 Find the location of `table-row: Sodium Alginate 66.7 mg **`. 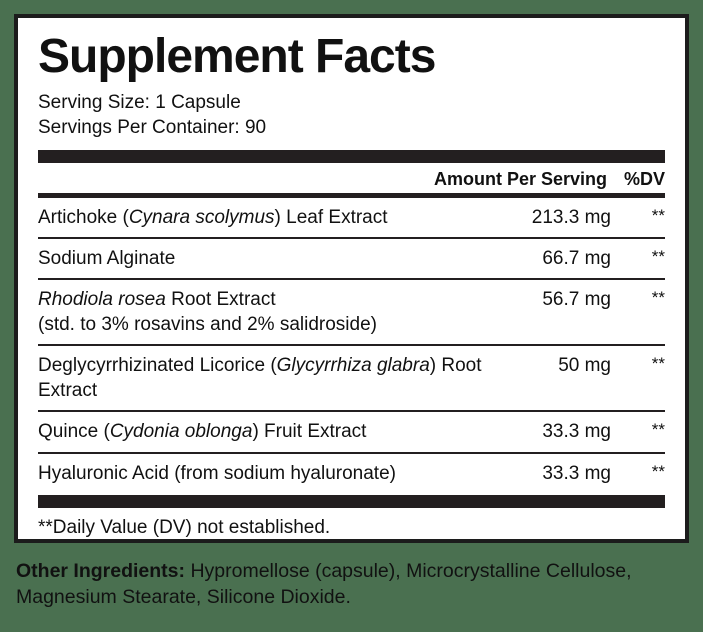

table-row: Sodium Alginate 66.7 mg ** is located at coordinates (351, 258).